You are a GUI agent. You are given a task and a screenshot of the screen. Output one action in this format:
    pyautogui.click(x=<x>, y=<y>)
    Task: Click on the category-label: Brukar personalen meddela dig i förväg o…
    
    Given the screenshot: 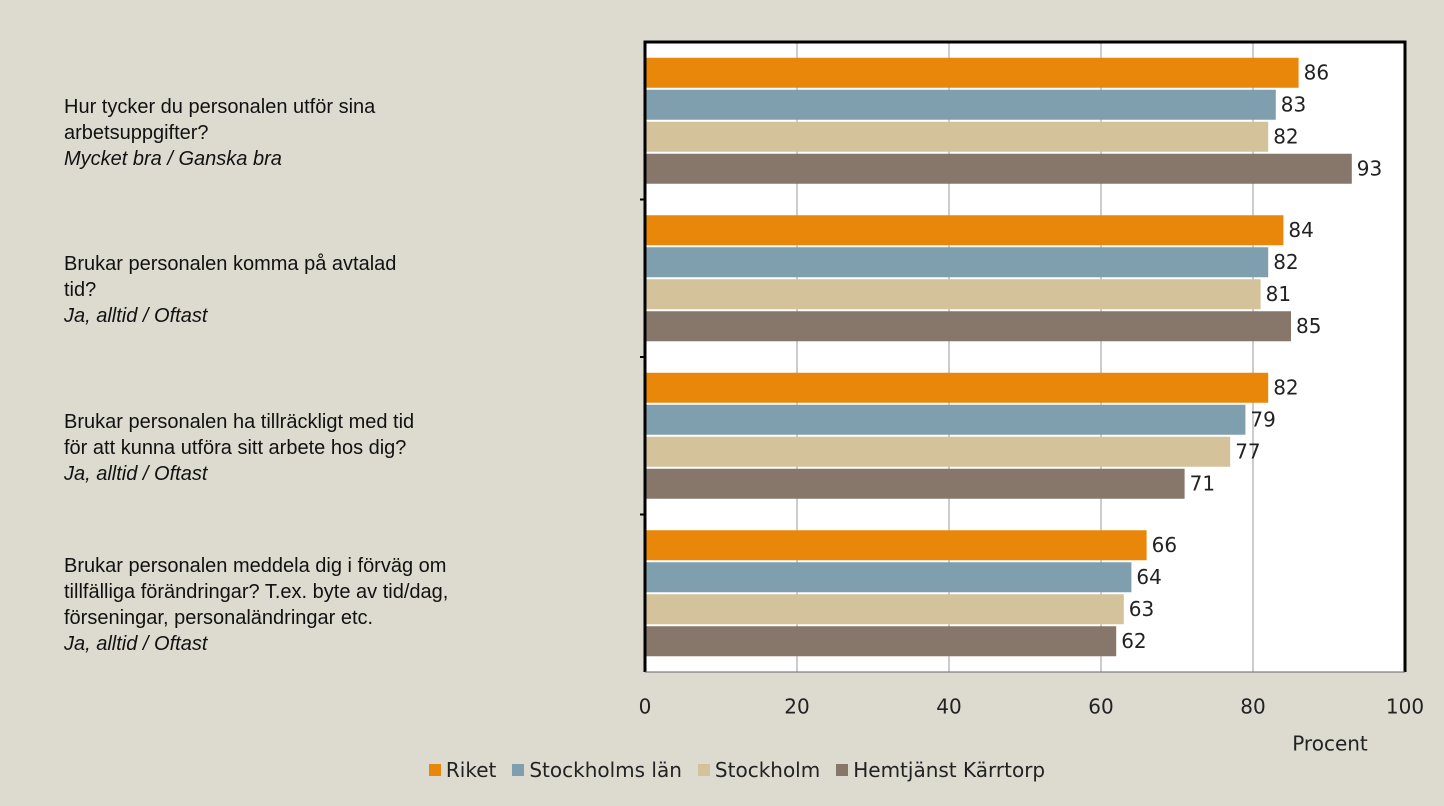 What is the action you would take?
    pyautogui.click(x=344, y=605)
    